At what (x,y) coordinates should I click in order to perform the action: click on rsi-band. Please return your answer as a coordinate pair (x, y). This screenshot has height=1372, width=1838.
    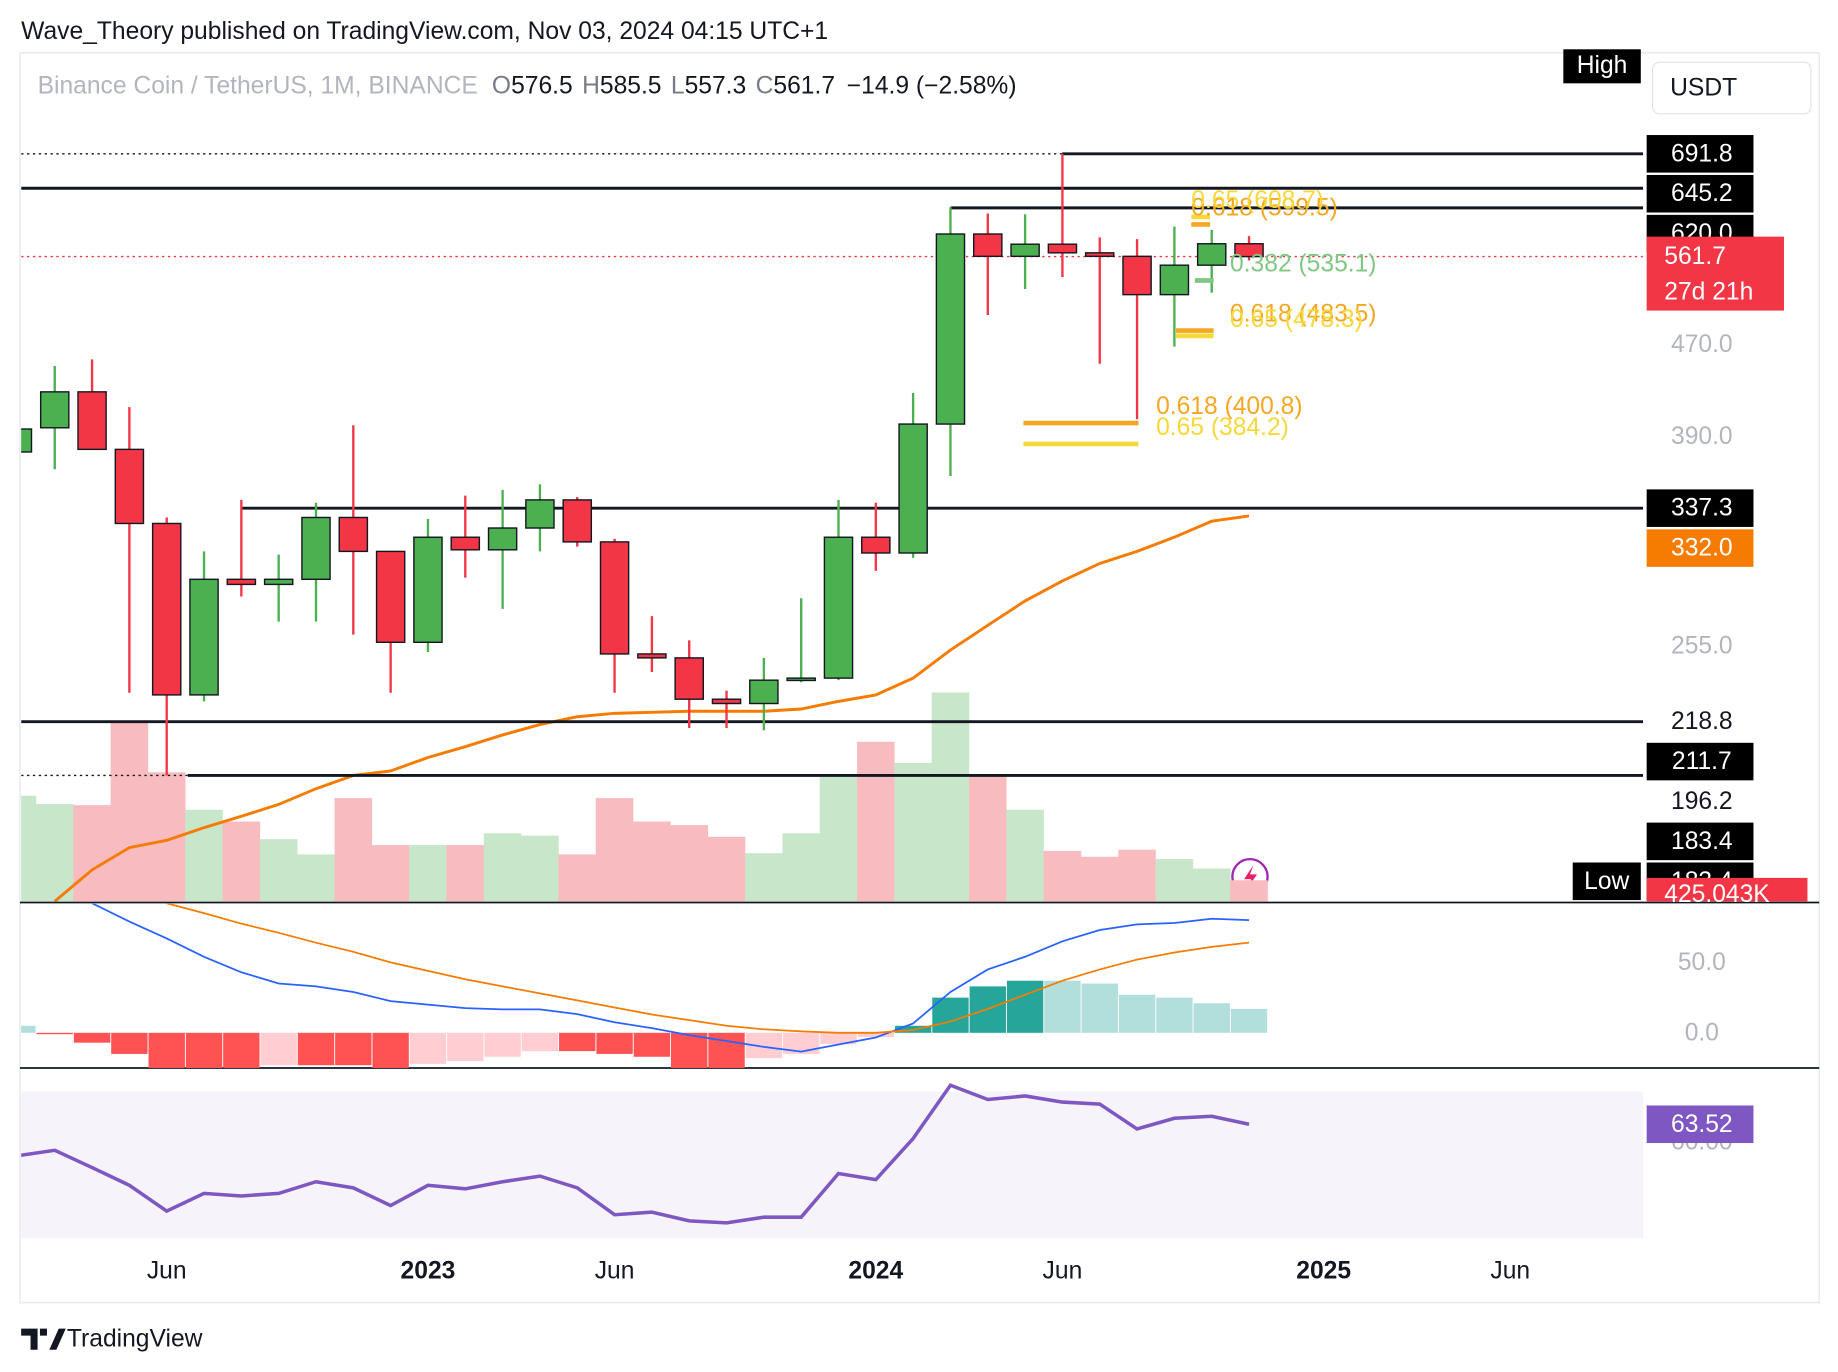
    Looking at the image, I should click on (832, 1165).